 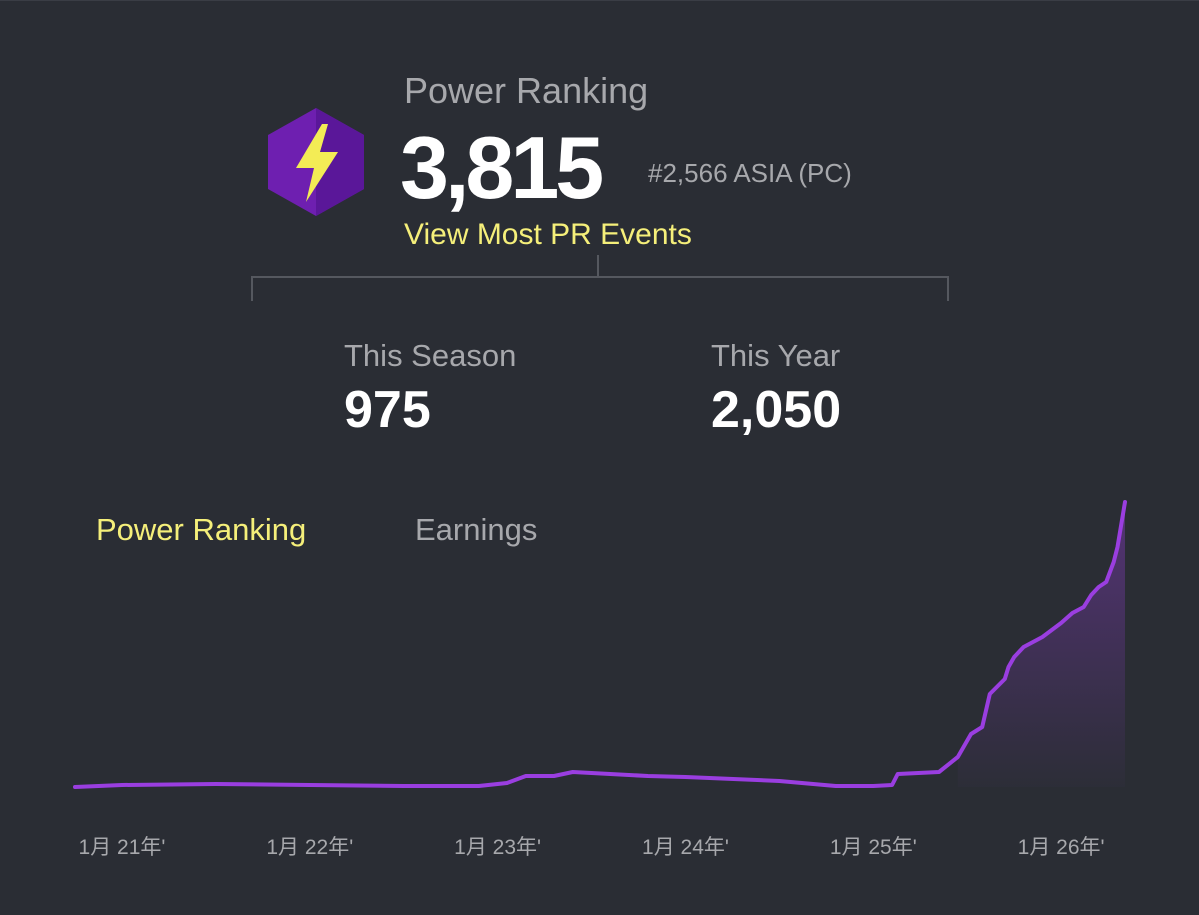 I want to click on regional-rank: #2,566 ASIA (PC), so click(x=750, y=173).